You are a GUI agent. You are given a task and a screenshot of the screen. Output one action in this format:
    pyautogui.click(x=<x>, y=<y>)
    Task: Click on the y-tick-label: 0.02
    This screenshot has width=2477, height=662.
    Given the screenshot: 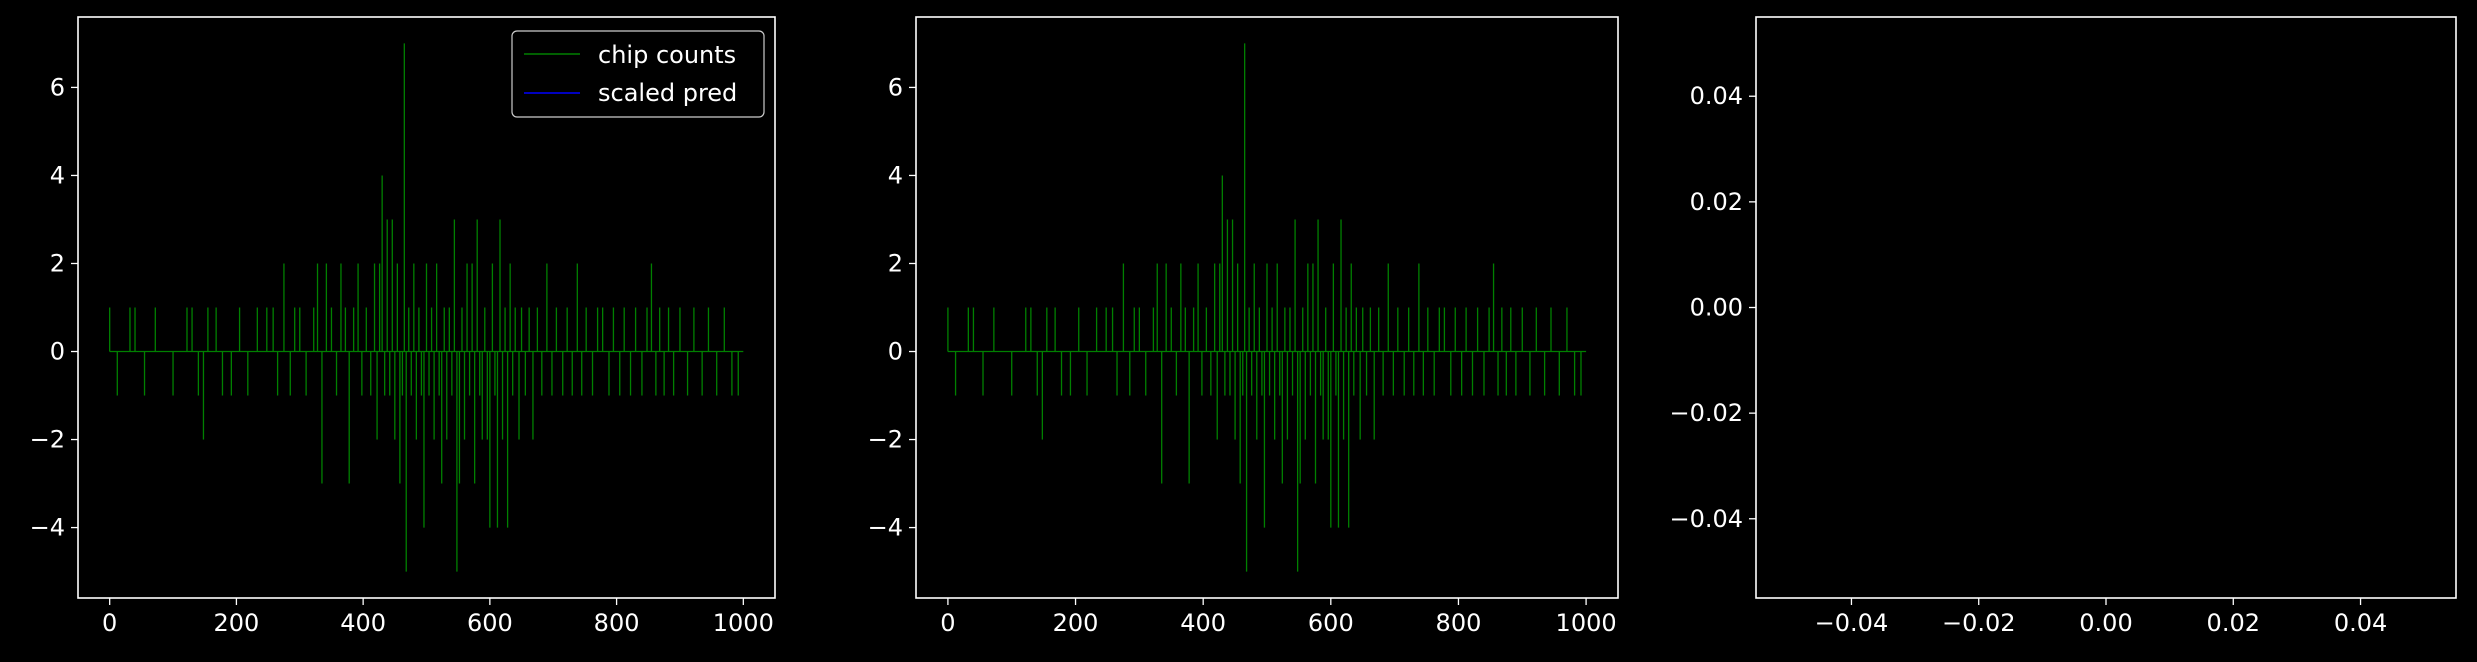 What is the action you would take?
    pyautogui.click(x=1716, y=202)
    